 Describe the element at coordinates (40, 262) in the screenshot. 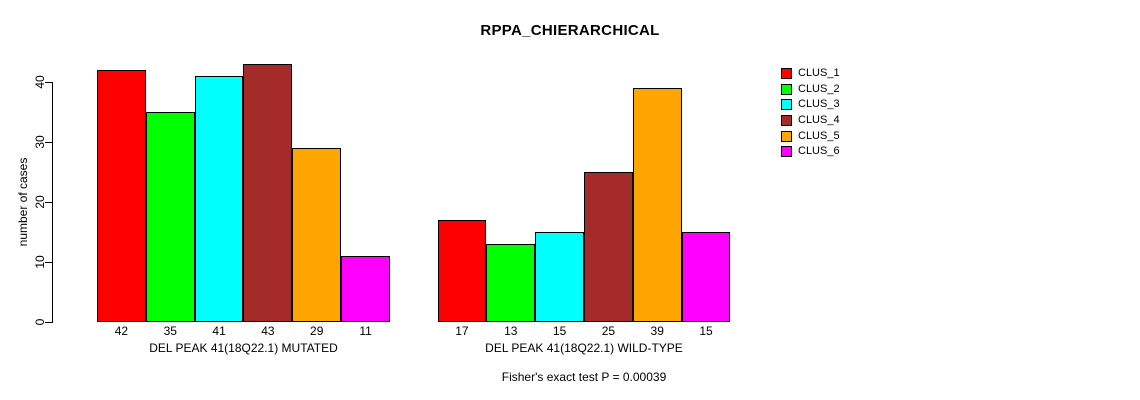

I see `y-axis-tick-label: 10` at that location.